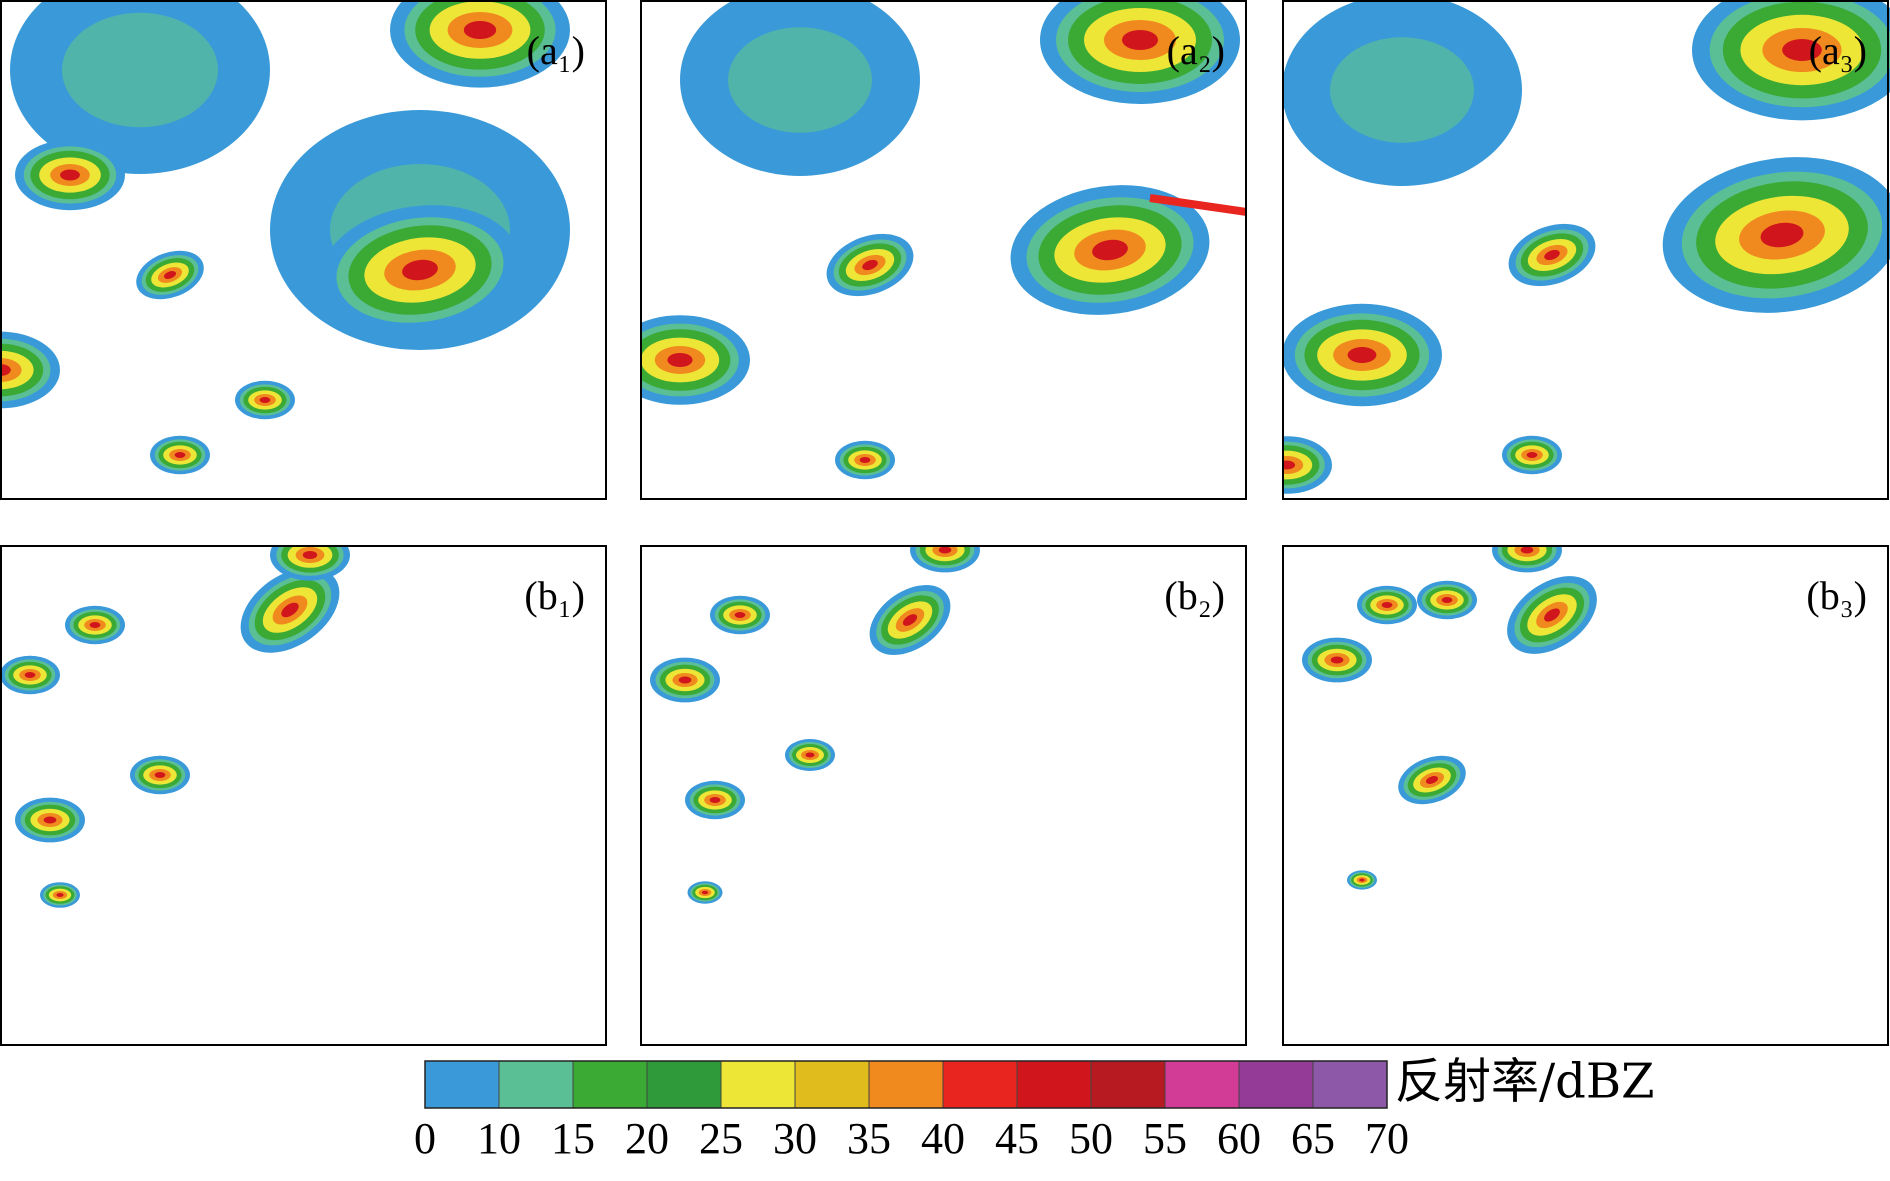 Image resolution: width=1890 pixels, height=1181 pixels. Describe the element at coordinates (1017, 1138) in the screenshot. I see `colorbar-tick-label: 45` at that location.